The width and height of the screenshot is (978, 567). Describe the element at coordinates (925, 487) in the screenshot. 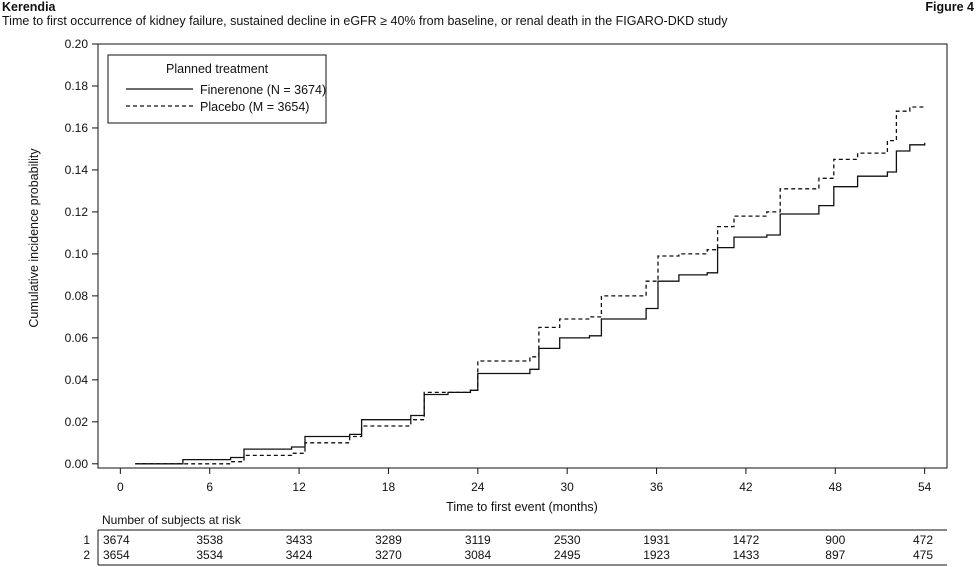

I see `x-tick-label: 54` at that location.